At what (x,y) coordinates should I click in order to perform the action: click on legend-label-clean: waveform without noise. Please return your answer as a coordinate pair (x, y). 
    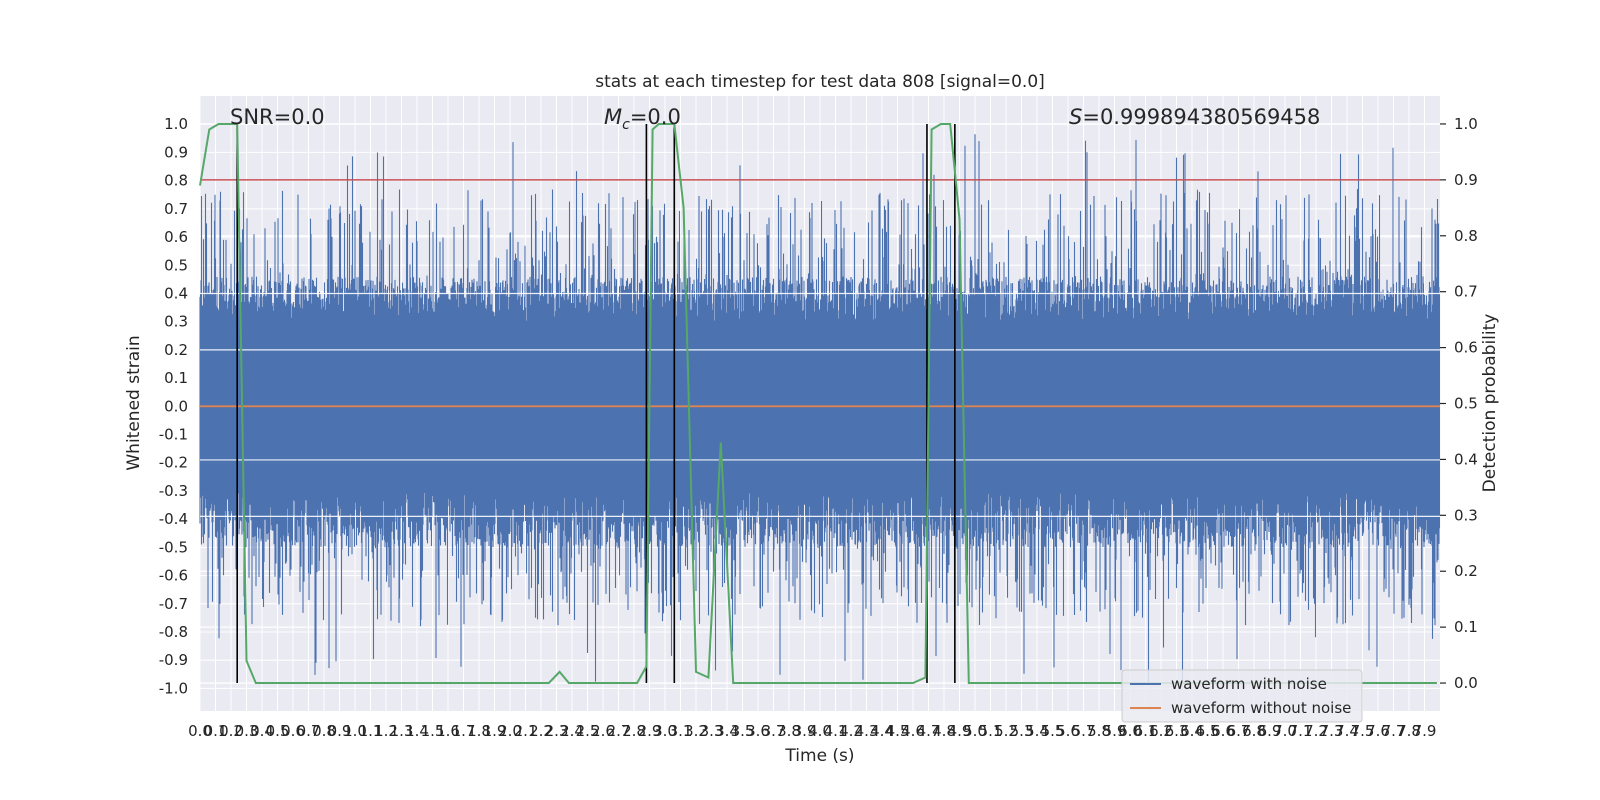
    Looking at the image, I should click on (1261, 708).